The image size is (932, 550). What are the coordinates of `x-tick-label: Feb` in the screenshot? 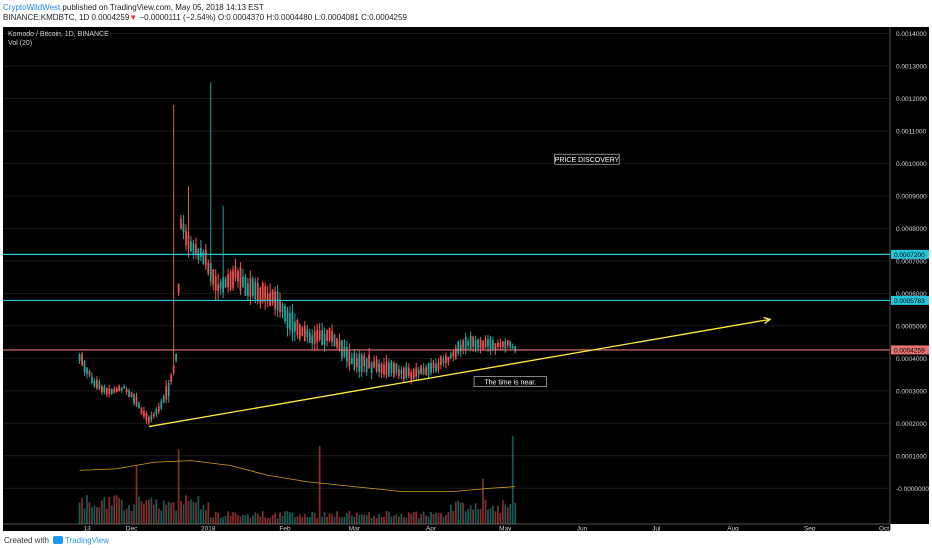 It's located at (285, 529).